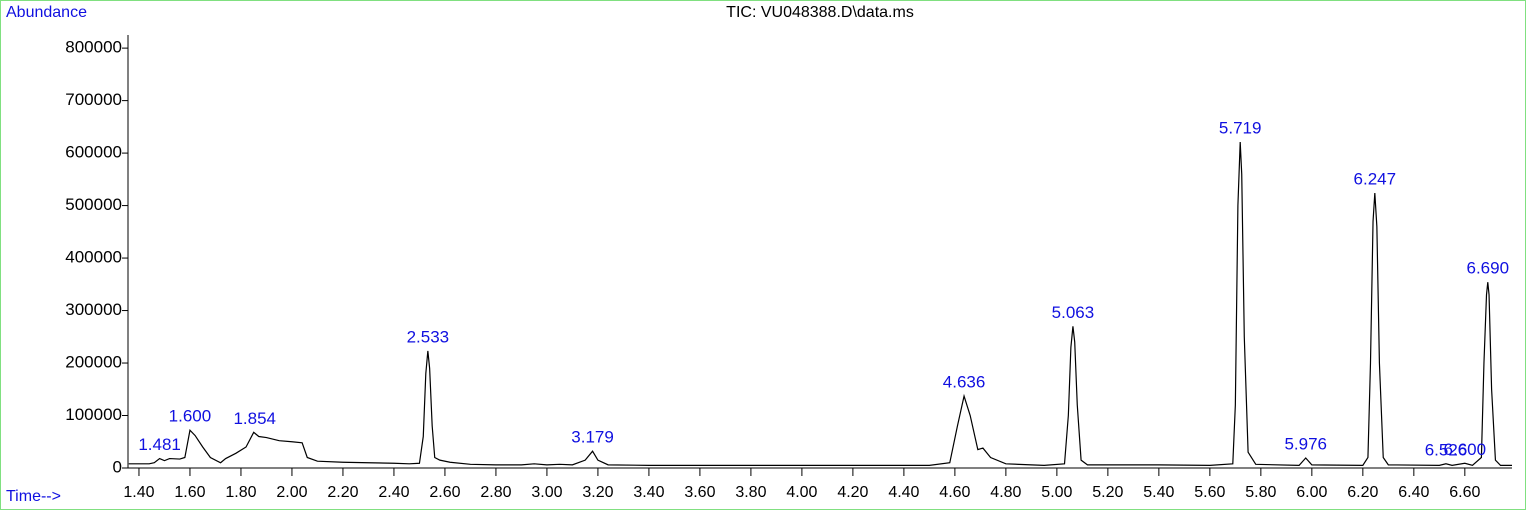 Image resolution: width=1526 pixels, height=510 pixels. I want to click on x-tick-label: 6.40, so click(1413, 492).